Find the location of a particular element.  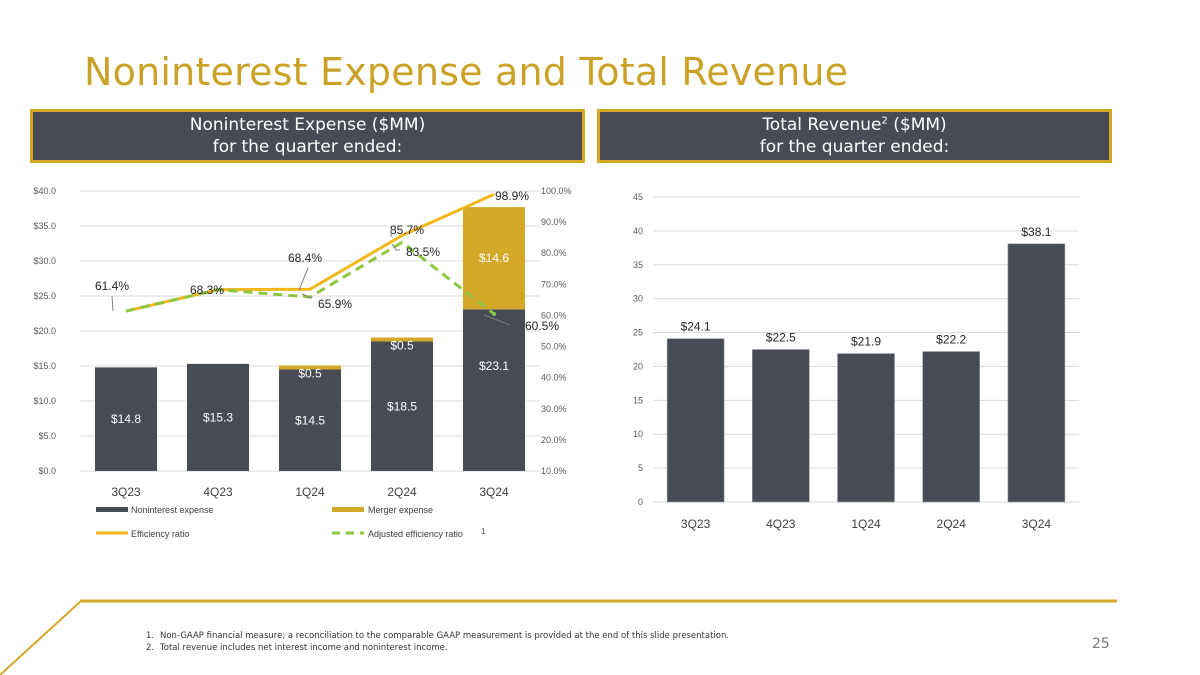

efficiency-ratio-label: 98.9% is located at coordinates (512, 196).